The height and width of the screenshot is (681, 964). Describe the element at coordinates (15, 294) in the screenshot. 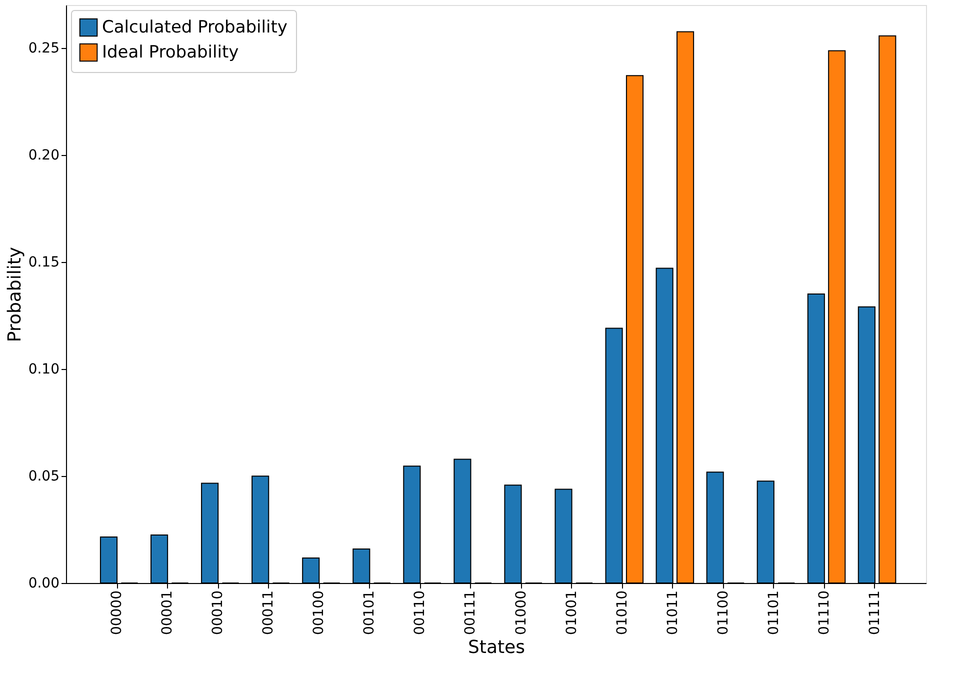

I see `y-axis-title: Probability` at that location.